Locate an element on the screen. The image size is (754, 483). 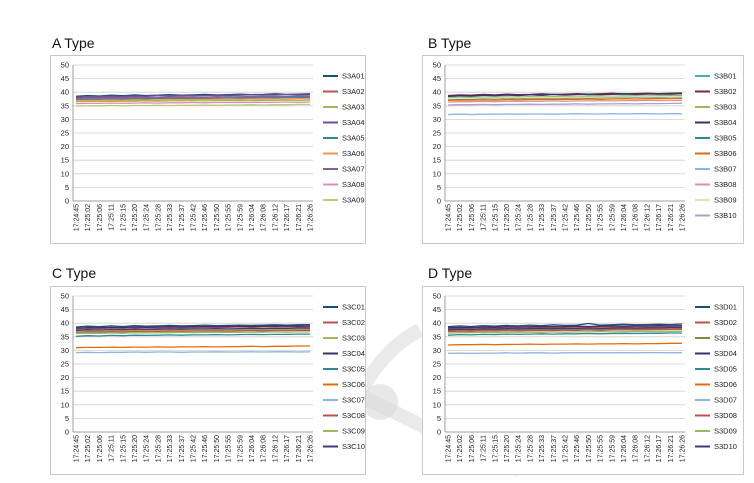
series-line-s3b08 is located at coordinates (564, 101).